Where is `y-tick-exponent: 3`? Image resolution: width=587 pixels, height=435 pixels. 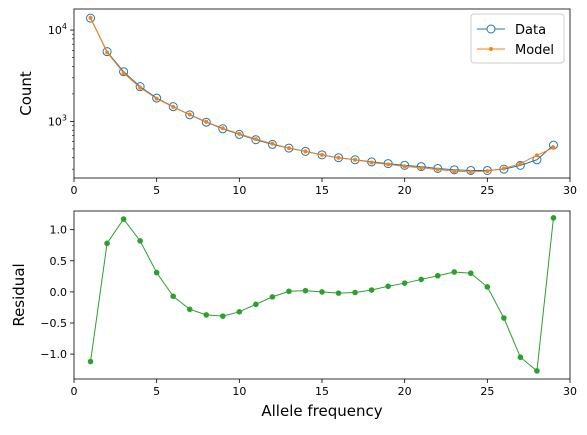
y-tick-exponent: 3 is located at coordinates (64, 117).